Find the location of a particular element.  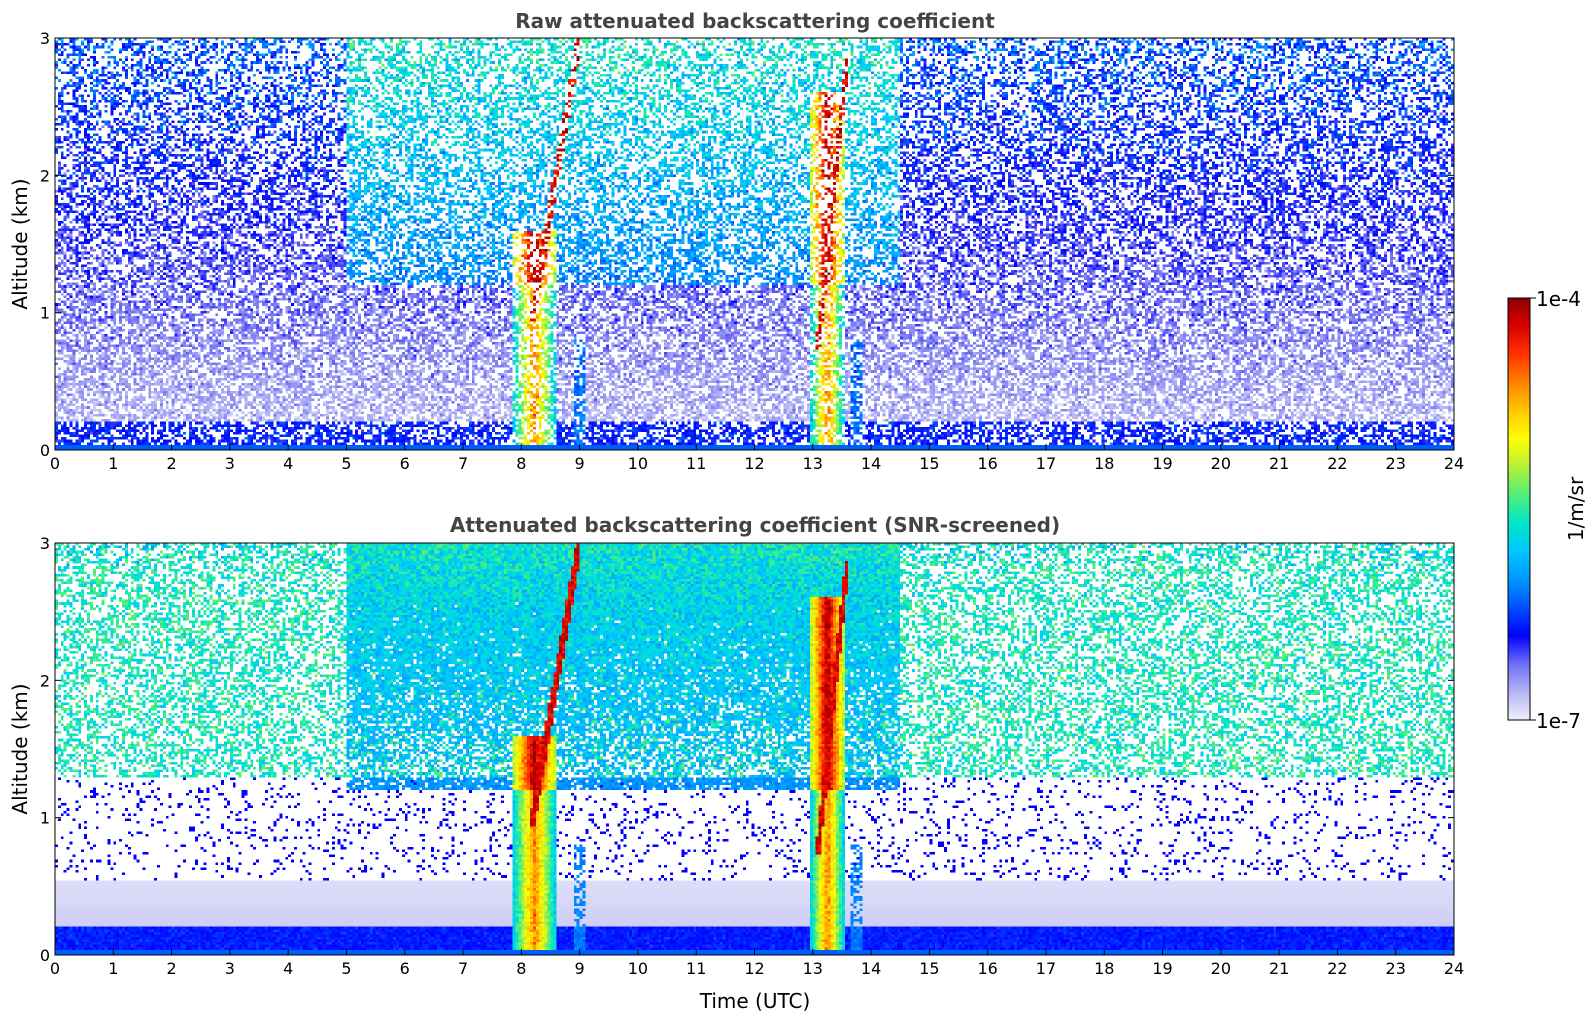

colorbar-gradient is located at coordinates (1519, 509).